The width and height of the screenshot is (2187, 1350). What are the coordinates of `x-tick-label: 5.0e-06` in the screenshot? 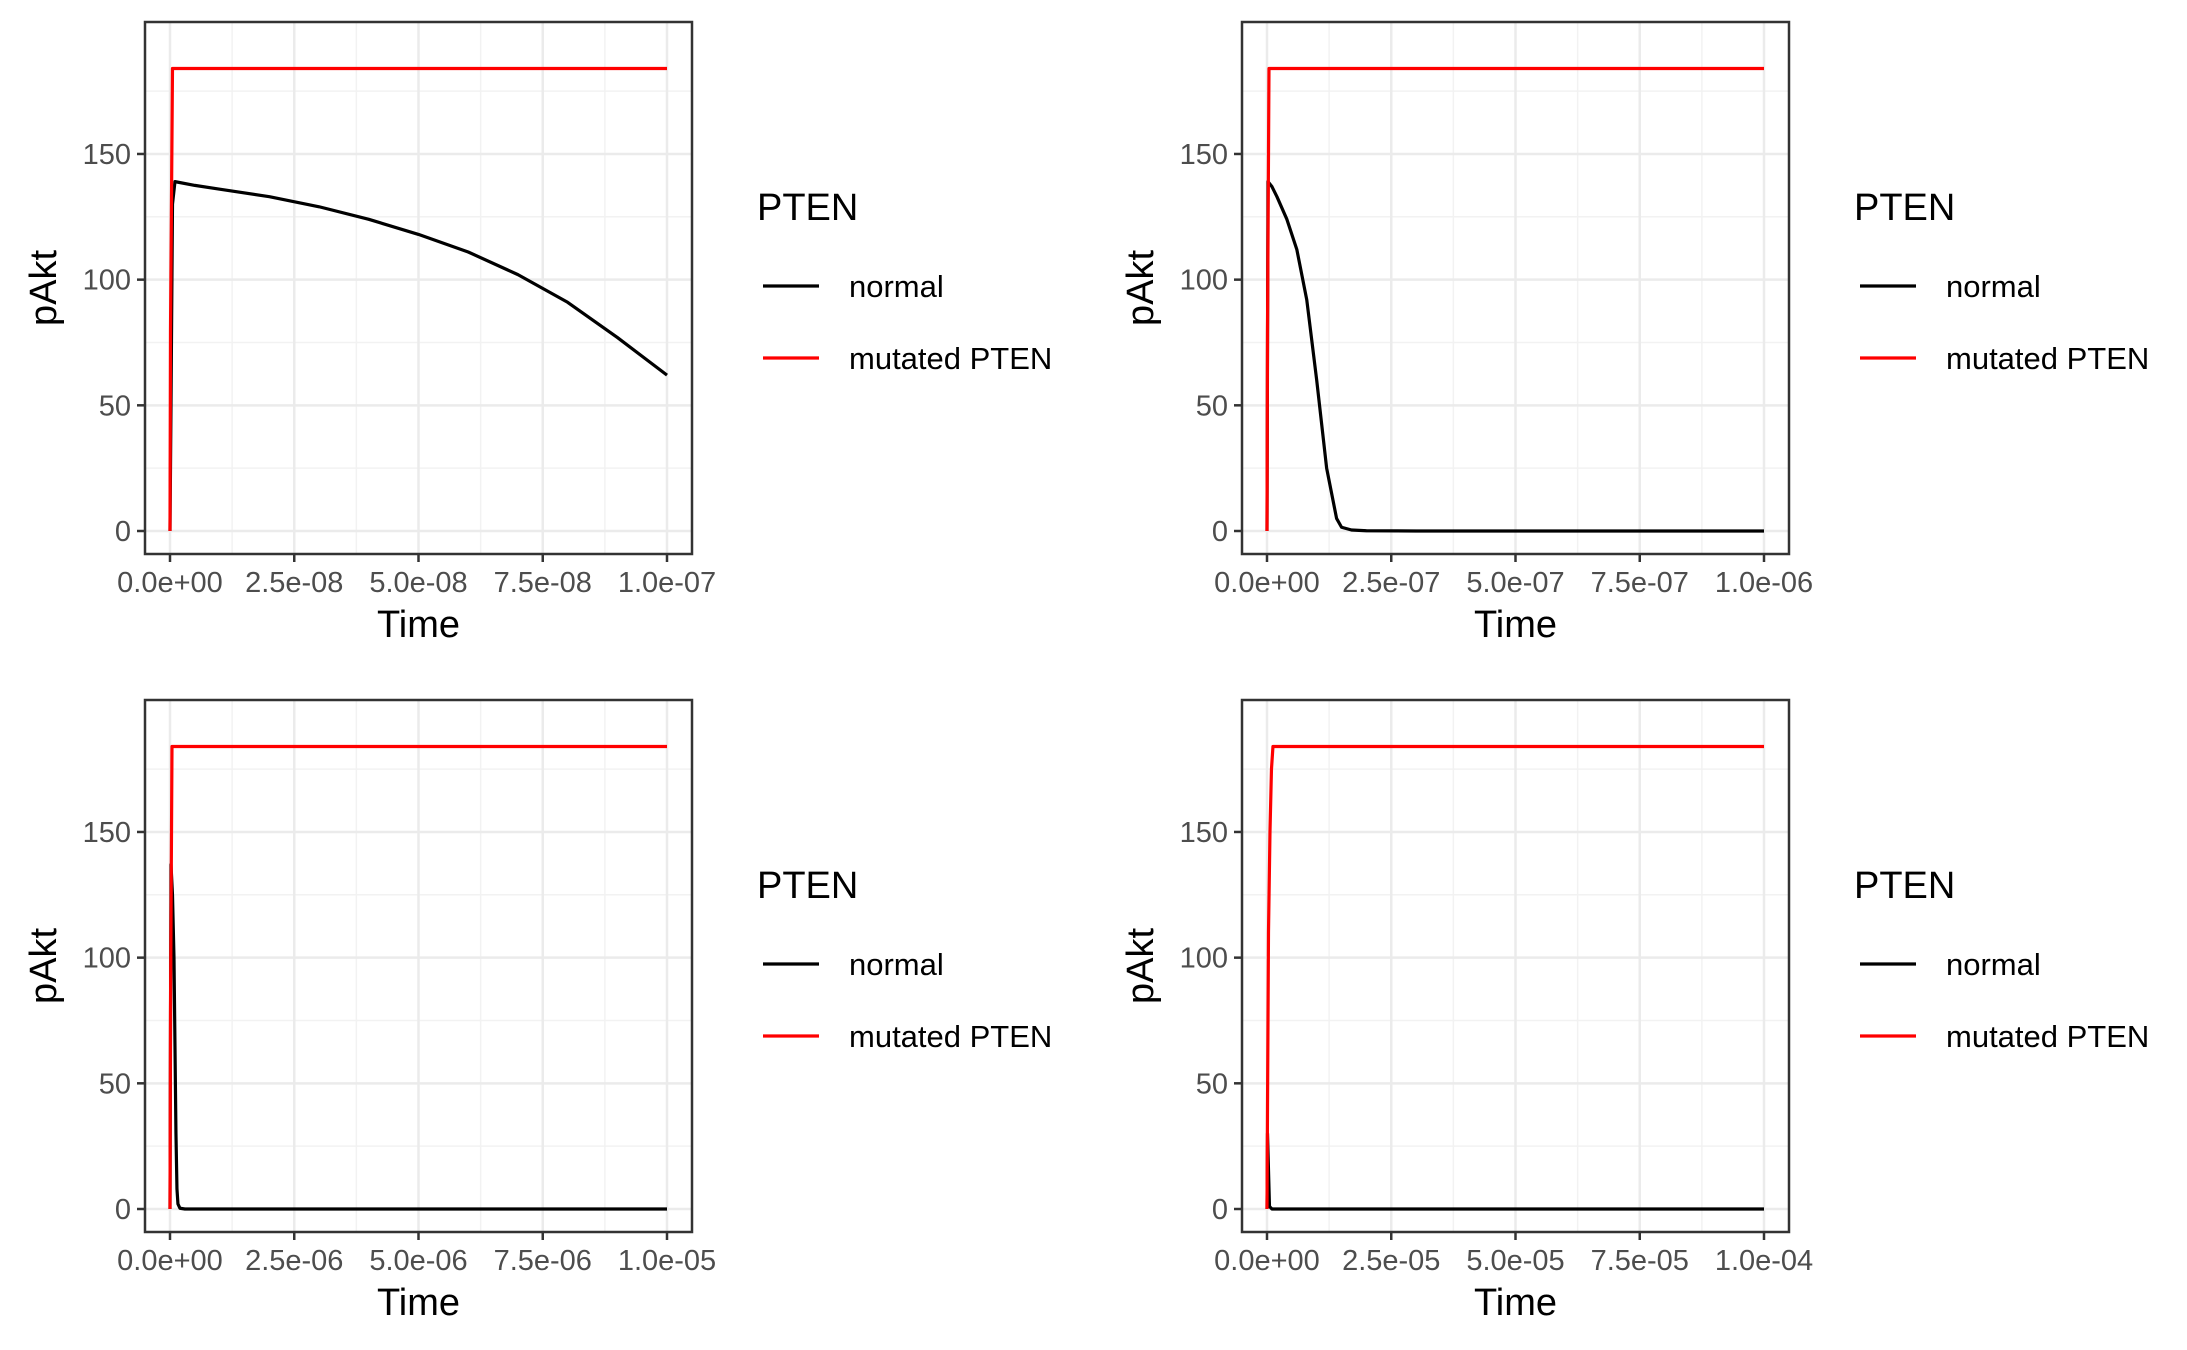 It's located at (418, 1261).